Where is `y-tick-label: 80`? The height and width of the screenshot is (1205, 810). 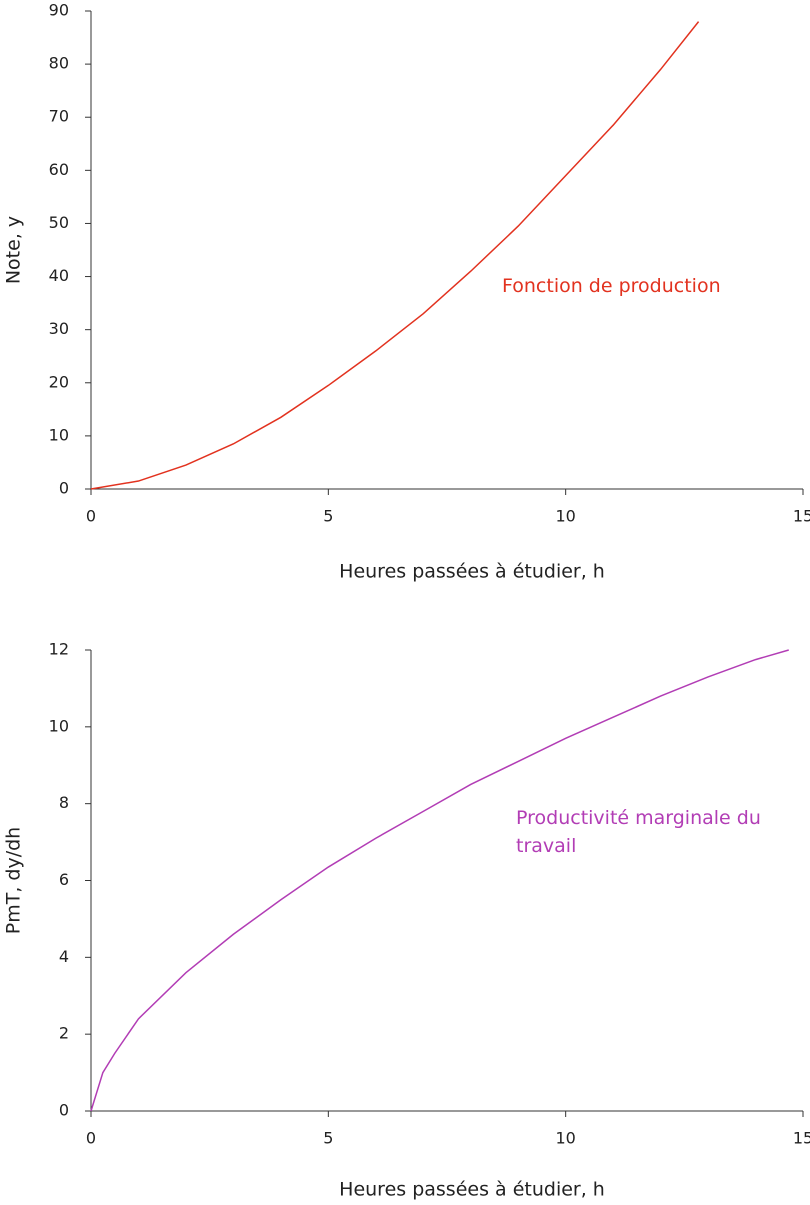 y-tick-label: 80 is located at coordinates (59, 63).